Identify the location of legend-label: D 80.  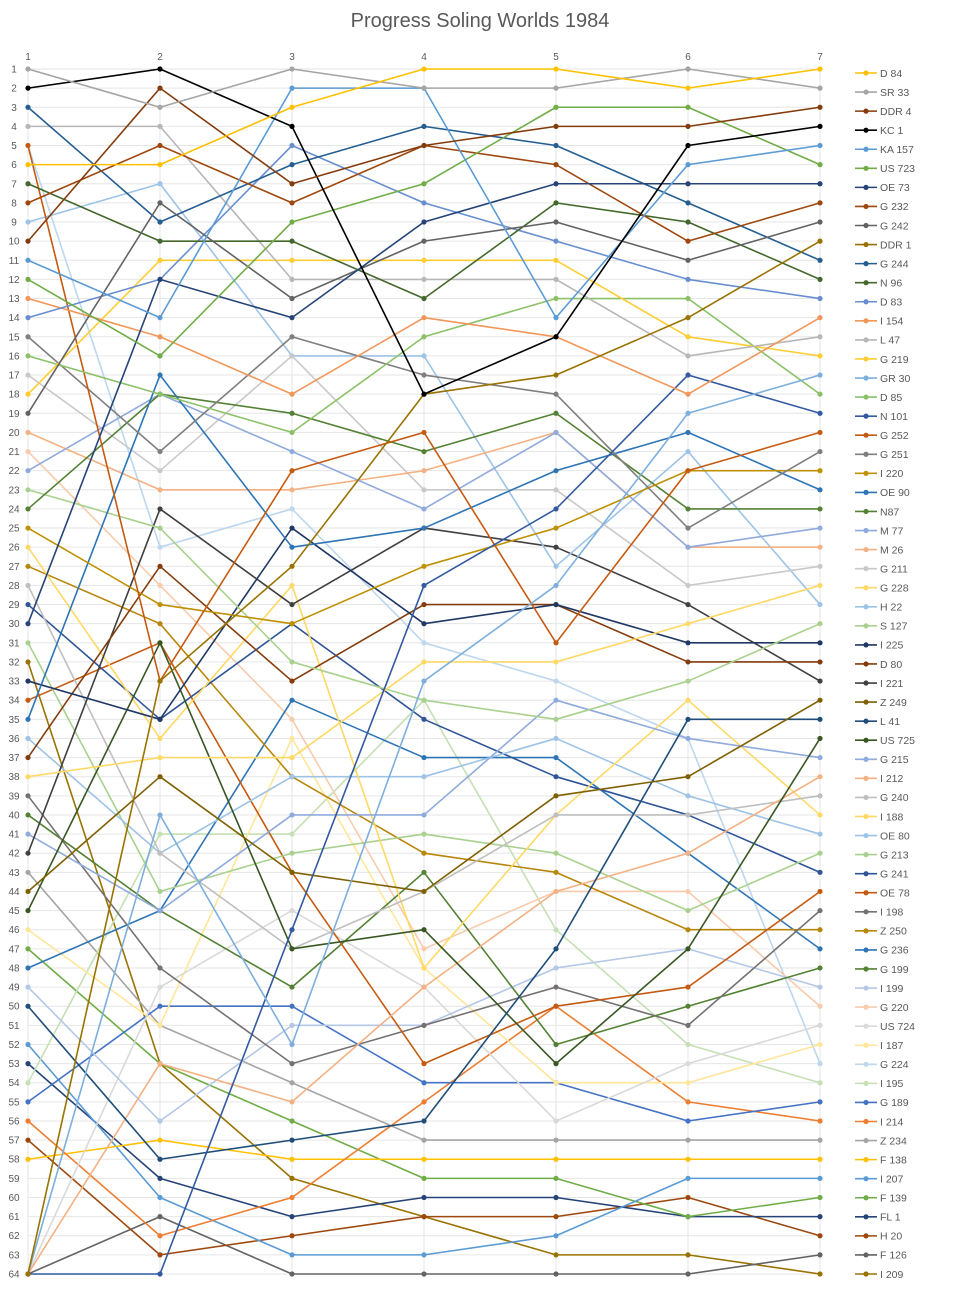
(891, 665).